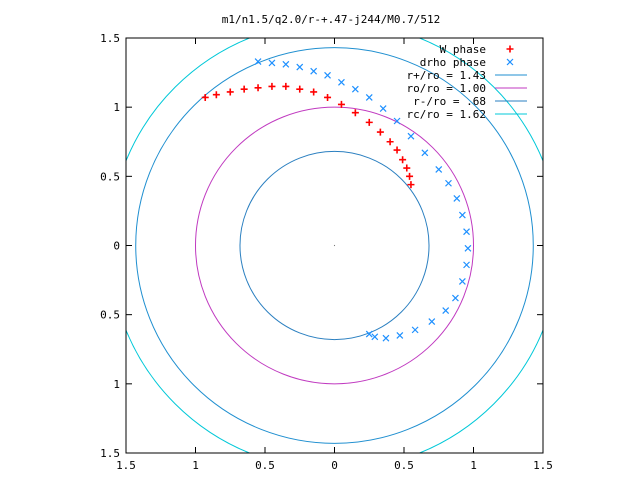  Describe the element at coordinates (446, 88) in the screenshot. I see `legend-label-3: ro/ro = 1.00` at that location.